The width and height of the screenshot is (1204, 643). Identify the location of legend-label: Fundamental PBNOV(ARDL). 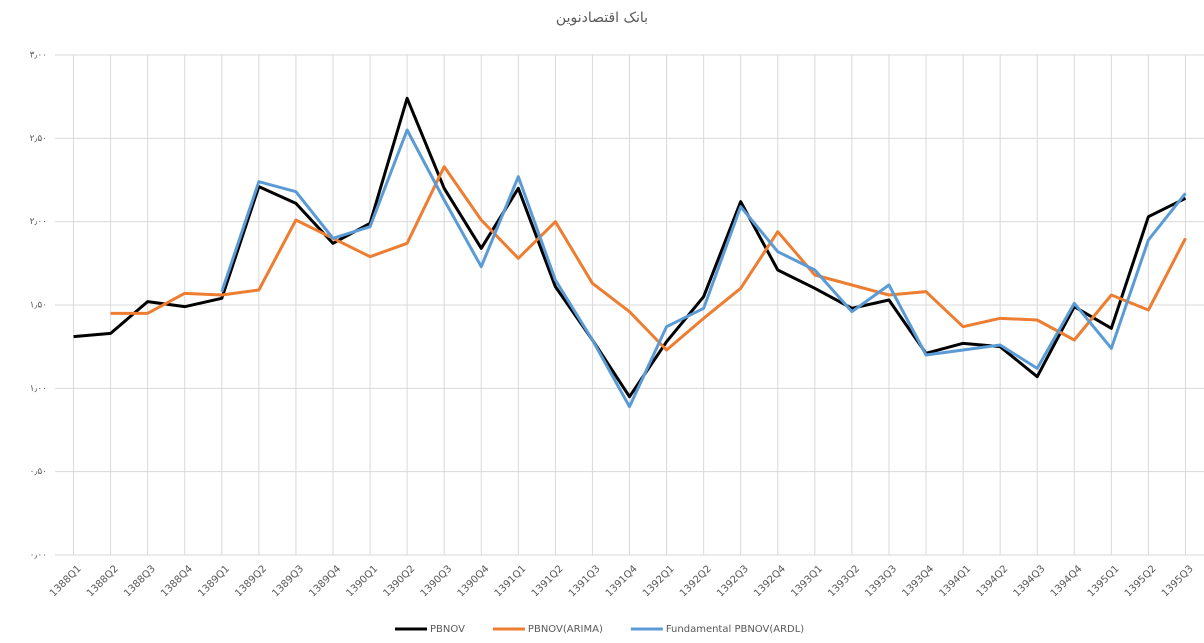
(735, 629).